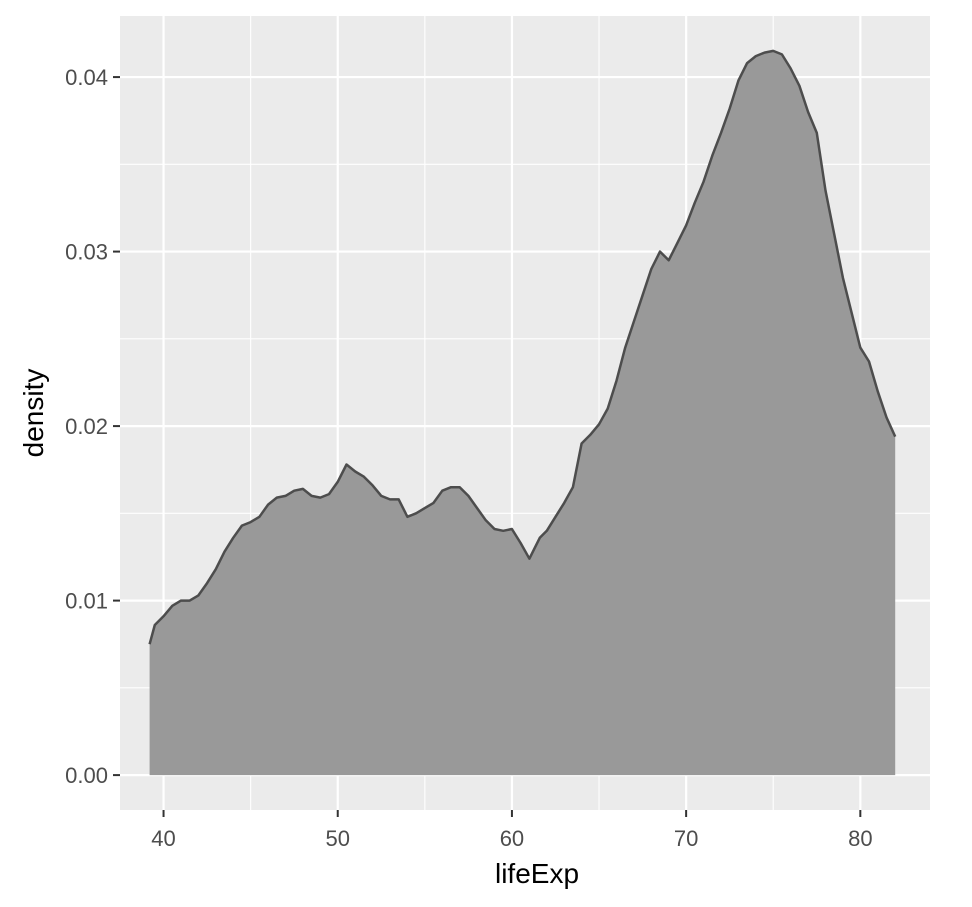  I want to click on y-tick-label: 0.03, so click(86, 252).